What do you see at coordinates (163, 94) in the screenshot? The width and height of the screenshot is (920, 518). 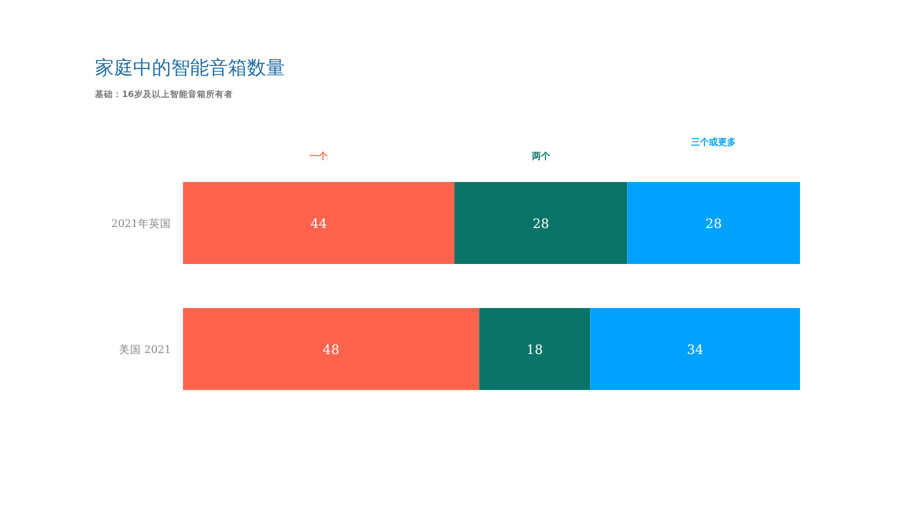 I see `chart-subtitle: 基础：16岁及以上智能音箱所有者` at bounding box center [163, 94].